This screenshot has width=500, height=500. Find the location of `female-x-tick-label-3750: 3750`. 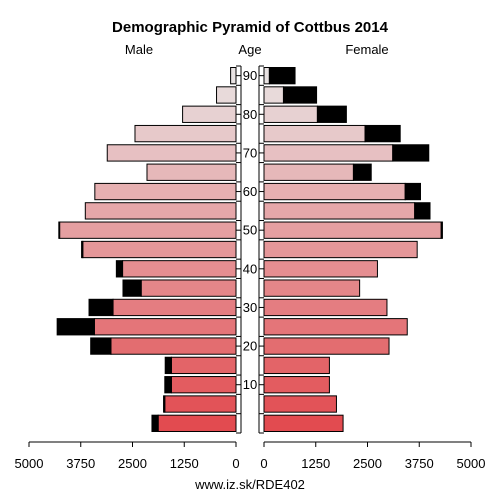

female-x-tick-label-3750: 3750 is located at coordinates (419, 463).